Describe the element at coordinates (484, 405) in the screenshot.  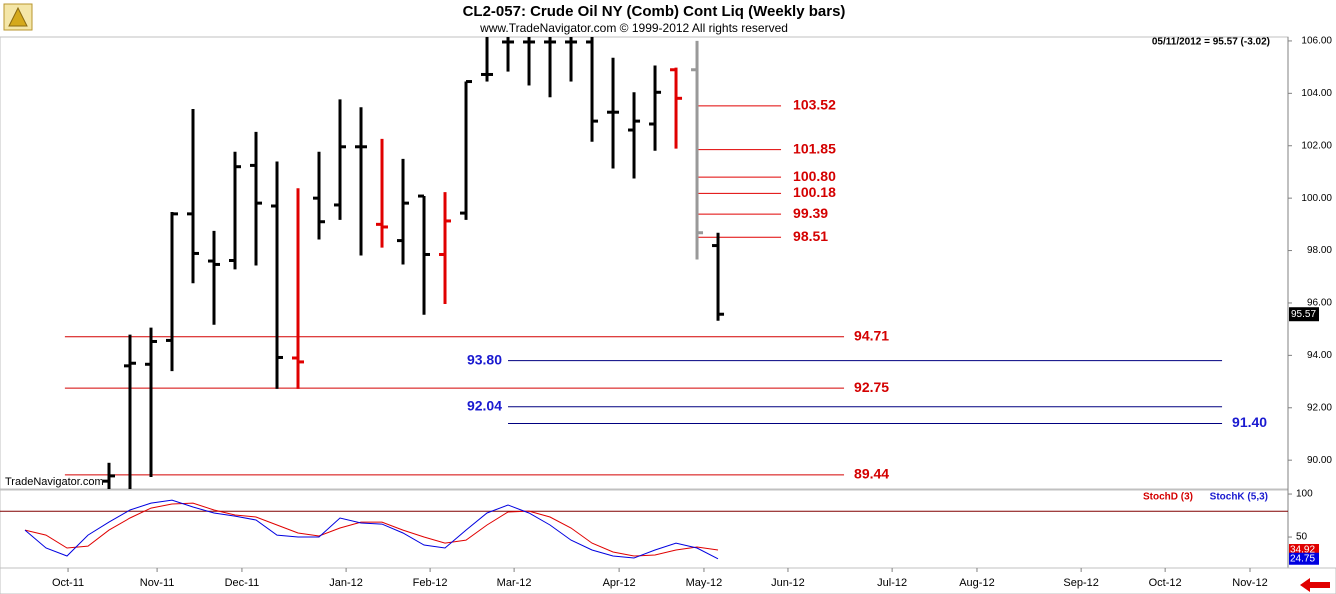
I see `level-label: 92.04` at that location.